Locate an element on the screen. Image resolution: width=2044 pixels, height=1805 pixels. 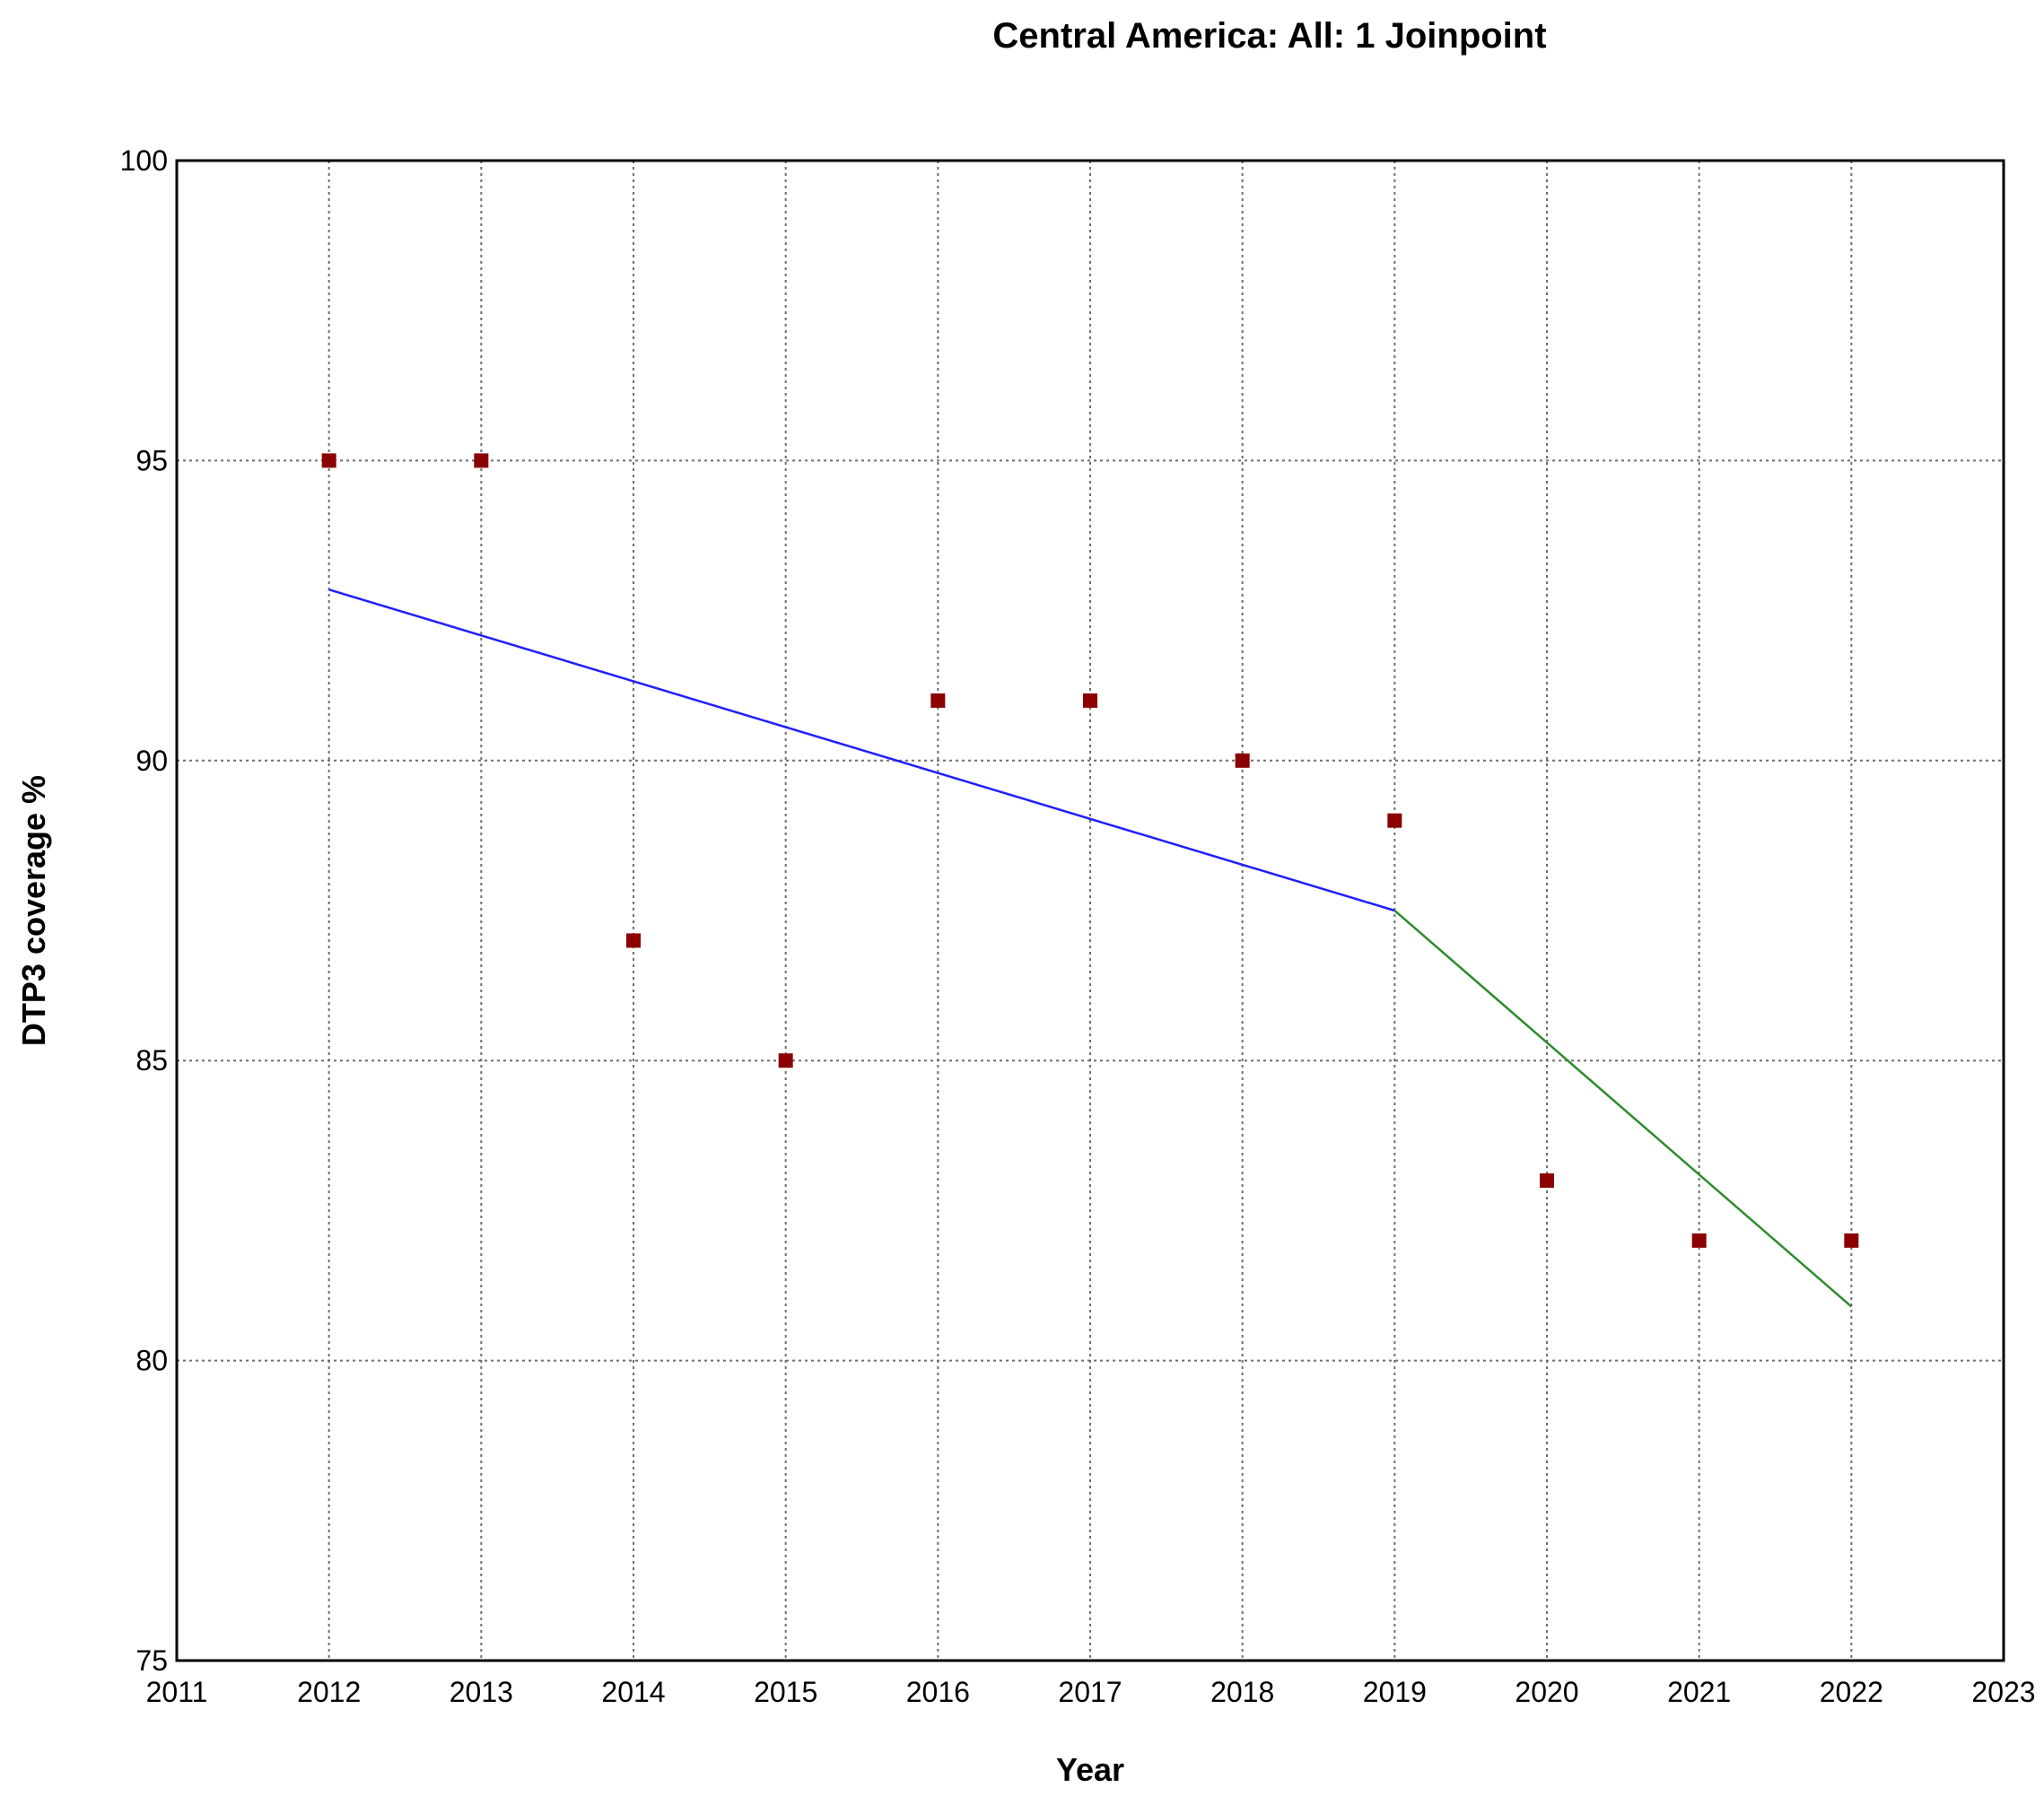
x-tick-label: 2018 is located at coordinates (1242, 1692).